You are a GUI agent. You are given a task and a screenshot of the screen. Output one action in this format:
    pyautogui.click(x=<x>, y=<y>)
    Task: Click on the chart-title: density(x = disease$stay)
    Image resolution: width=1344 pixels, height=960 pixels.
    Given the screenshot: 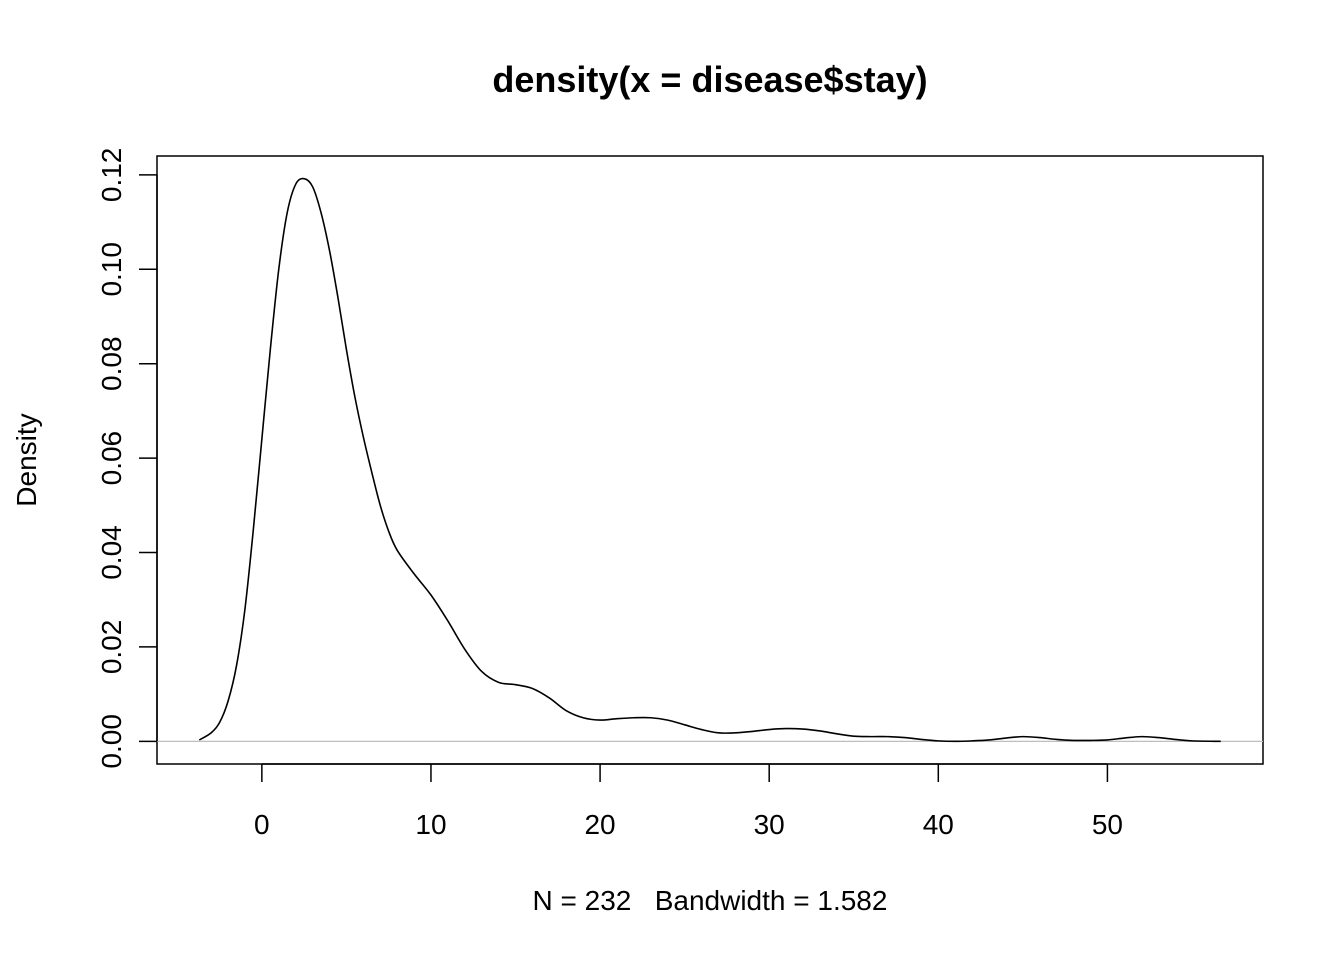 What is the action you would take?
    pyautogui.click(x=709, y=79)
    